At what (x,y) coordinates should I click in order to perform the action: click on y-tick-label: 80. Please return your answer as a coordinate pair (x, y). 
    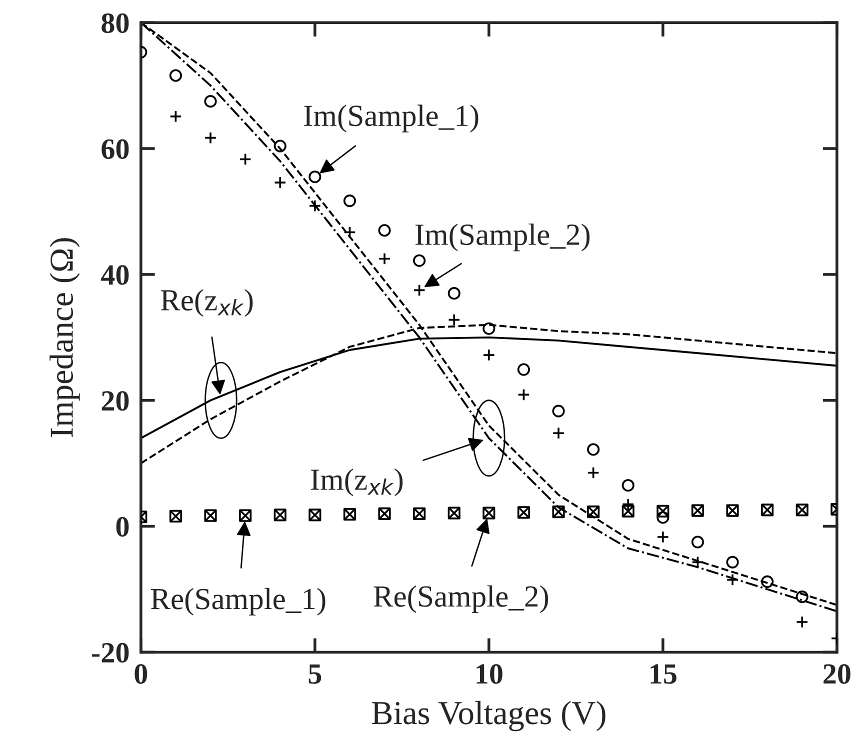
    Looking at the image, I should click on (115, 23).